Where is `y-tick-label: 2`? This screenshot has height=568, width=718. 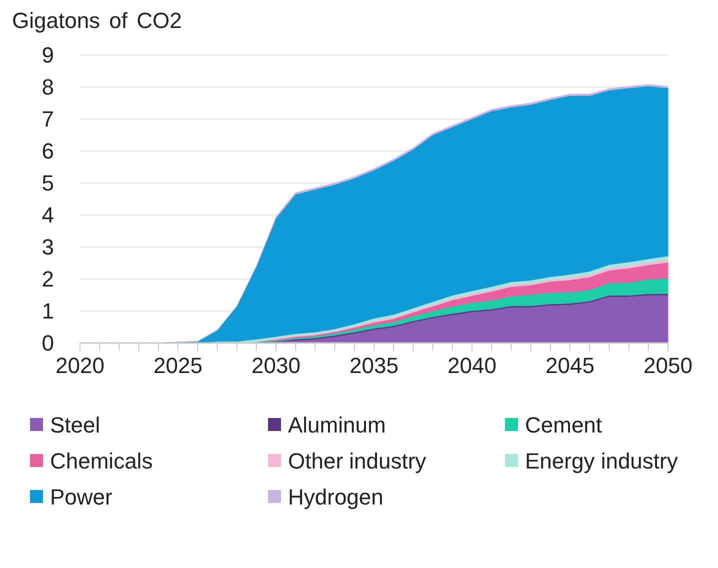 y-tick-label: 2 is located at coordinates (48, 279).